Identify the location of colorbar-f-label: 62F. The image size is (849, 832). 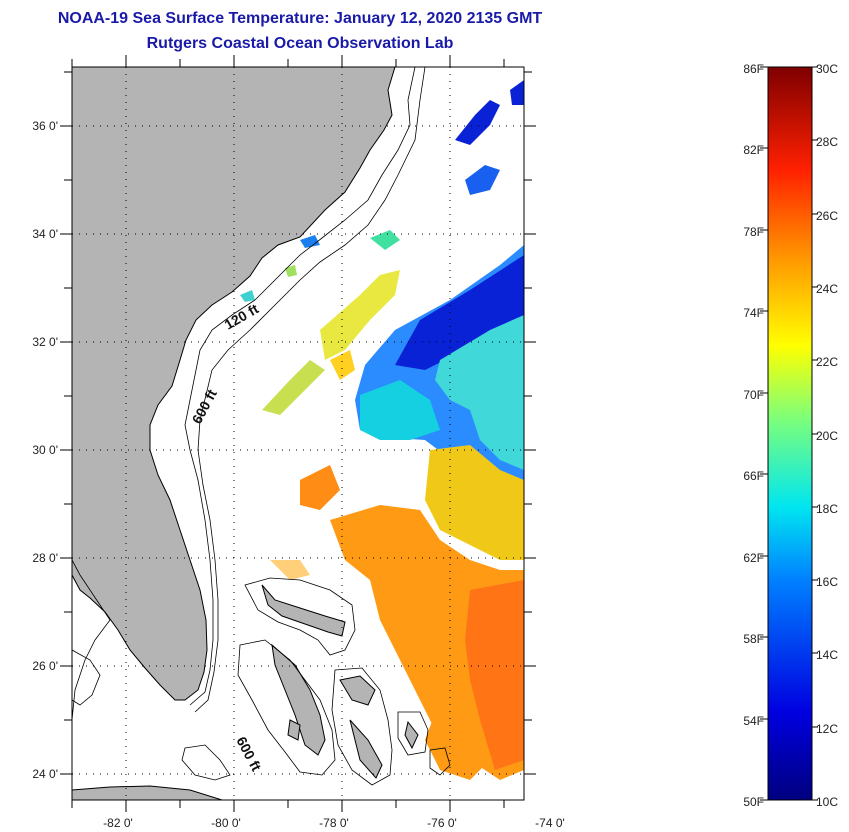
(753, 558).